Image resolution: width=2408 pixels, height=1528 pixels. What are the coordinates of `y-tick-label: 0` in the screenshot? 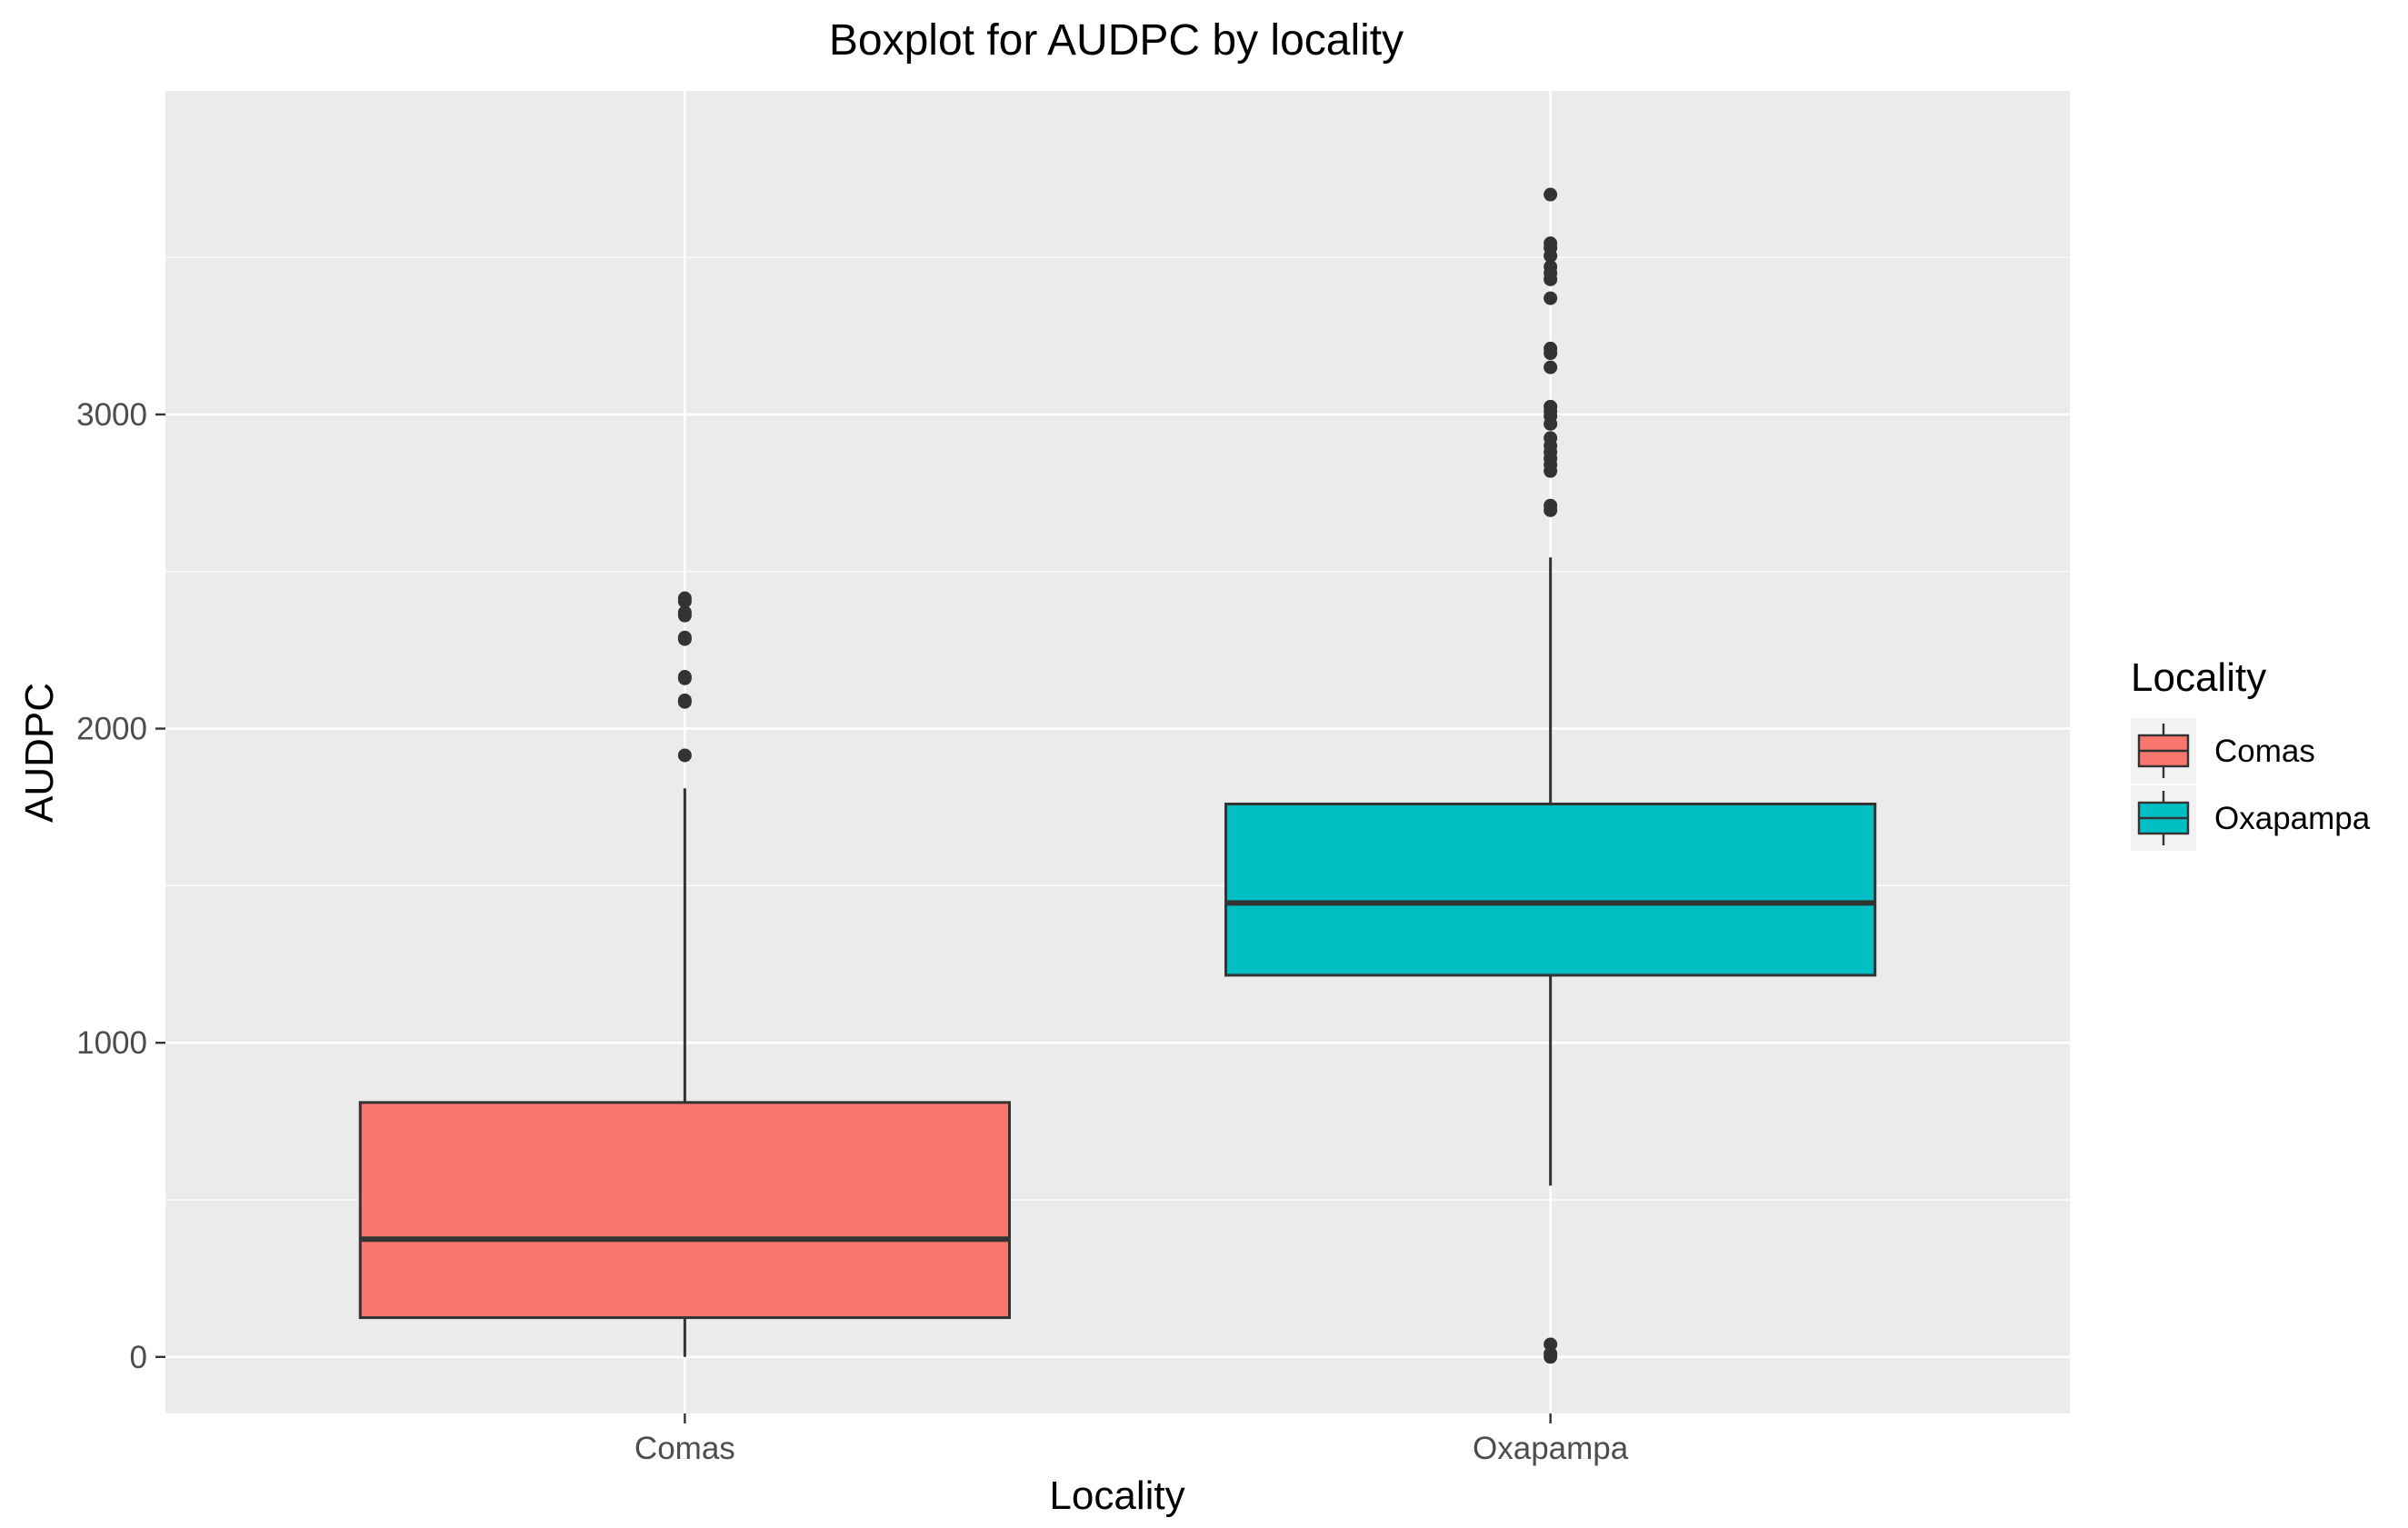 It's located at (138, 1358).